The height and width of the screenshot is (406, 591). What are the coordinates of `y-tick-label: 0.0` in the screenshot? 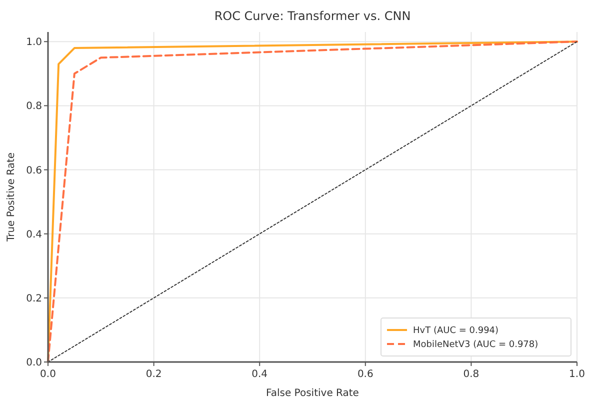 It's located at (34, 363).